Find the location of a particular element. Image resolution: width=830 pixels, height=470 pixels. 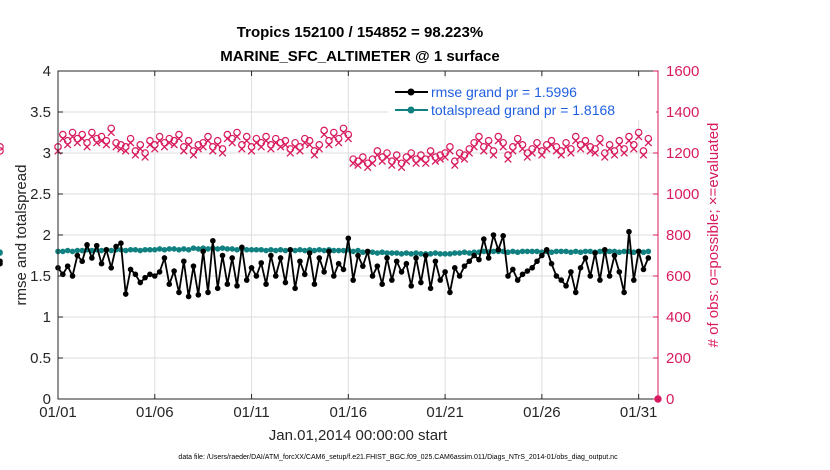

y-right-tick-label: 1000 is located at coordinates (682, 194).